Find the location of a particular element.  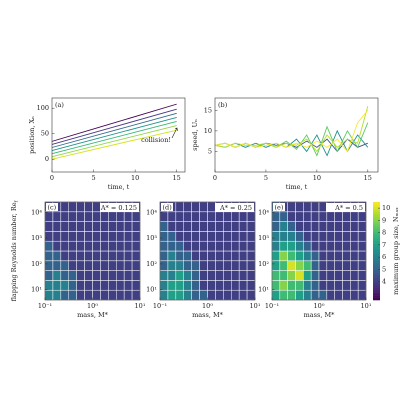

y-axis-label: flapping Reynolds number, Ref is located at coordinates (14, 250).